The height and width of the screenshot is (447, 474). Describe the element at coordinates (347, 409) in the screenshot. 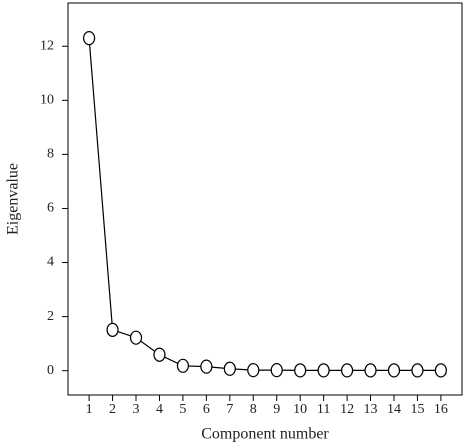

I see `x-tick-label: 12` at that location.